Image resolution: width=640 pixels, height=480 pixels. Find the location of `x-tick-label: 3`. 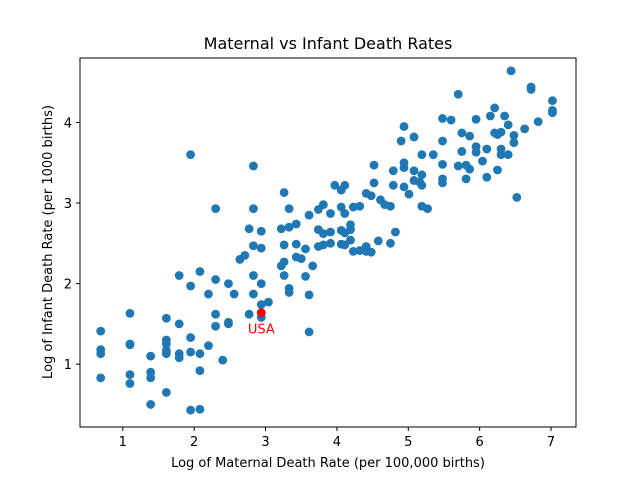

x-tick-label: 3 is located at coordinates (265, 442).